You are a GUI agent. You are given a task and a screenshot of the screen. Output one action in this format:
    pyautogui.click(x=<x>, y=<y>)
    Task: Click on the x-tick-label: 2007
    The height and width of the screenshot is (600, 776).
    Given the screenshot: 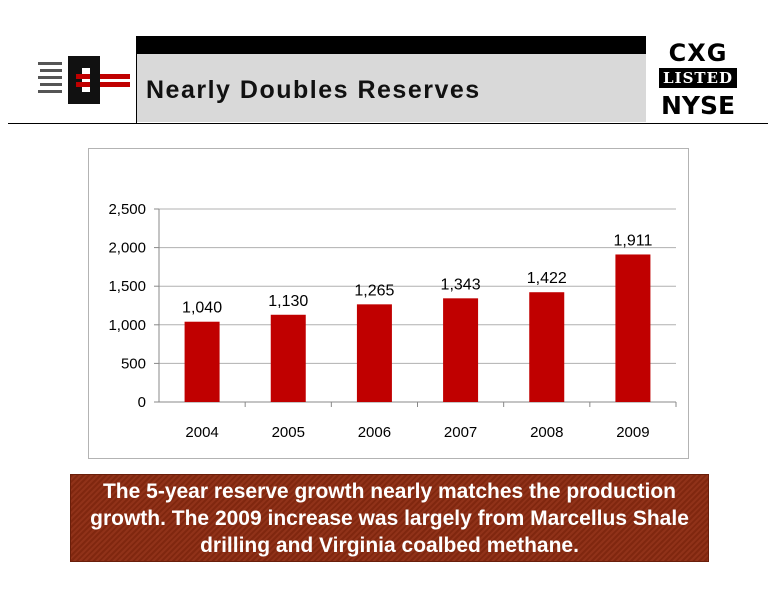 What is the action you would take?
    pyautogui.click(x=460, y=432)
    